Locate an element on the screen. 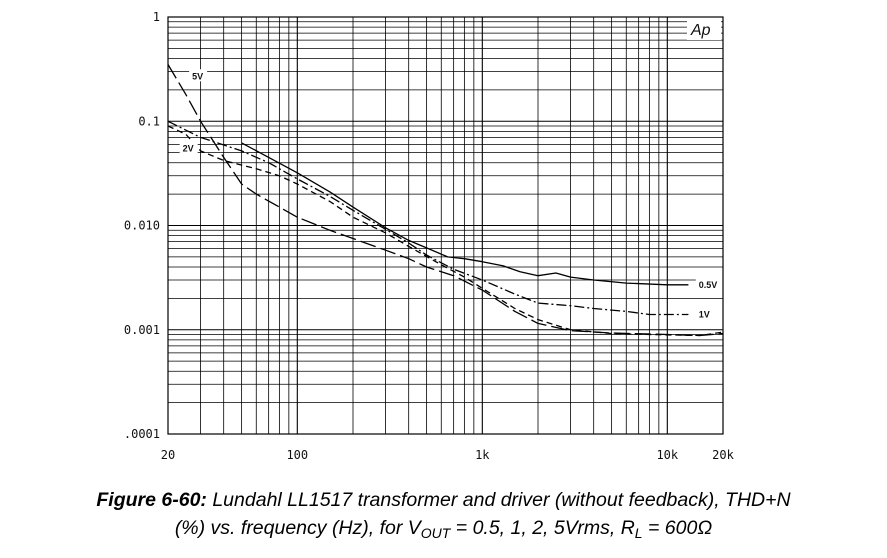 The image size is (887, 558). series-label: 1V is located at coordinates (704, 315).